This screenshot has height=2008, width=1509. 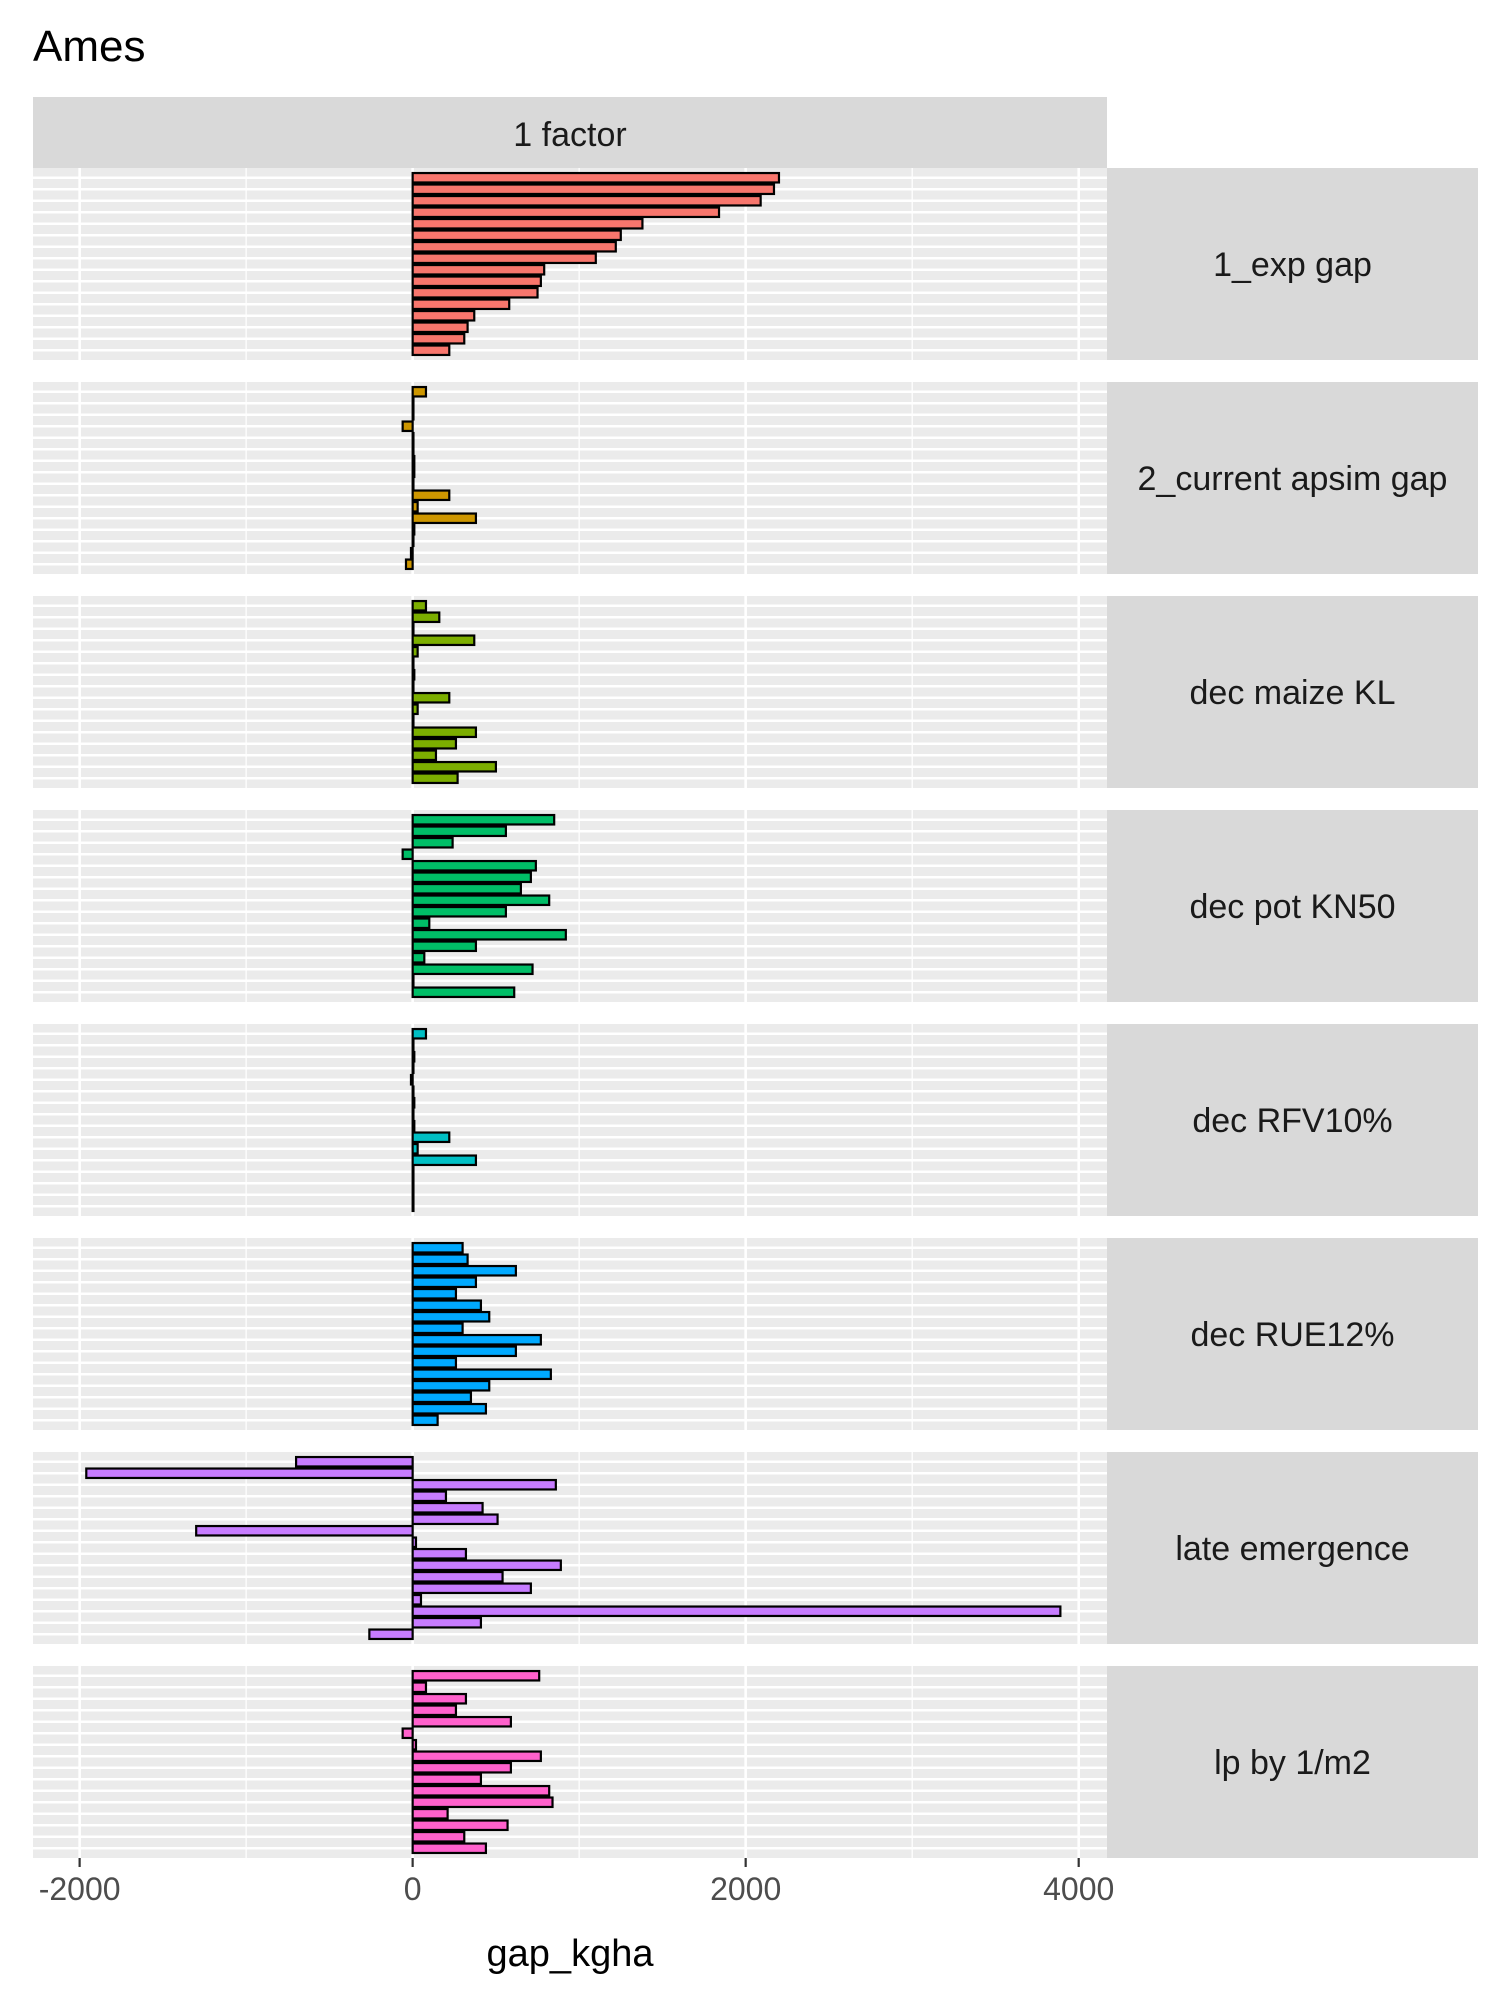 I want to click on x-tick-label: 4000, so click(x=1078, y=1889).